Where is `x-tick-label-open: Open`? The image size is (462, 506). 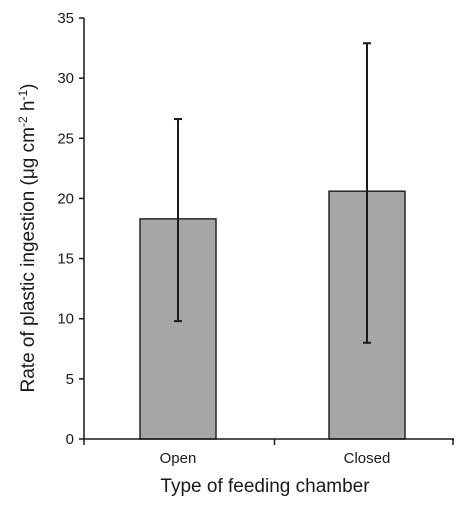 x-tick-label-open: Open is located at coordinates (178, 458).